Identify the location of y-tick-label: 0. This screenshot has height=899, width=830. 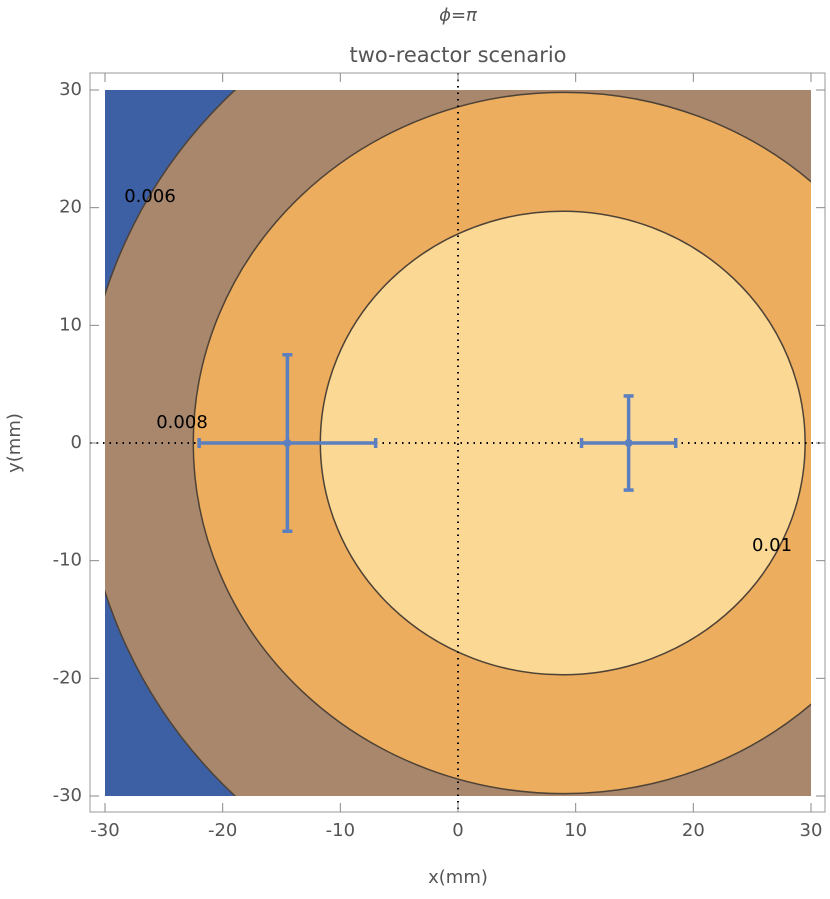
(76, 442).